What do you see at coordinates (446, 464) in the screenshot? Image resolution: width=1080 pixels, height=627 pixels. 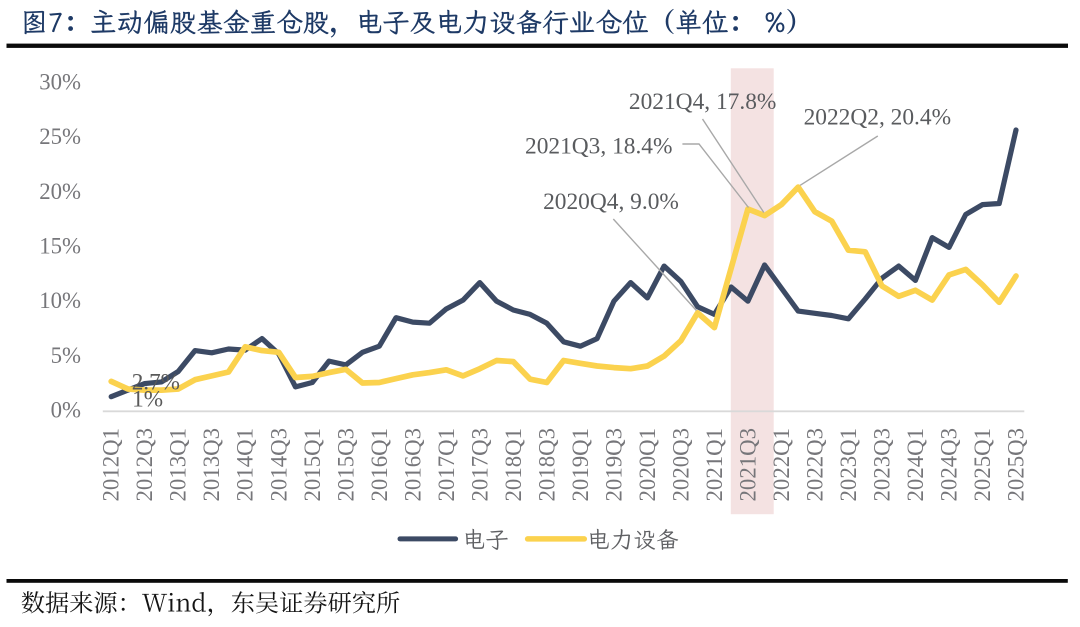 I see `svg-text: 2017Q1` at bounding box center [446, 464].